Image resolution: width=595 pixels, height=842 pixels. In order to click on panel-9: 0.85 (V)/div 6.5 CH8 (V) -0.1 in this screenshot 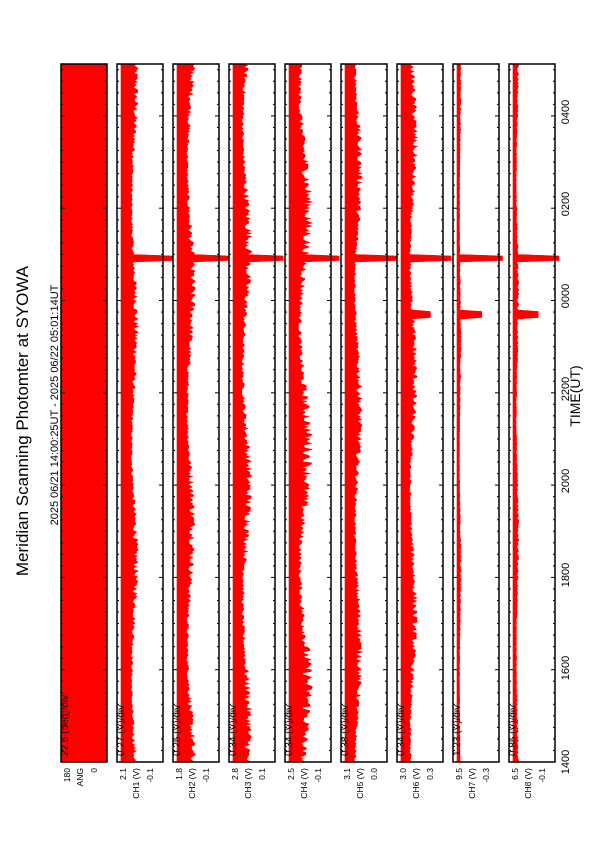, I will do `click(534, 431)`.